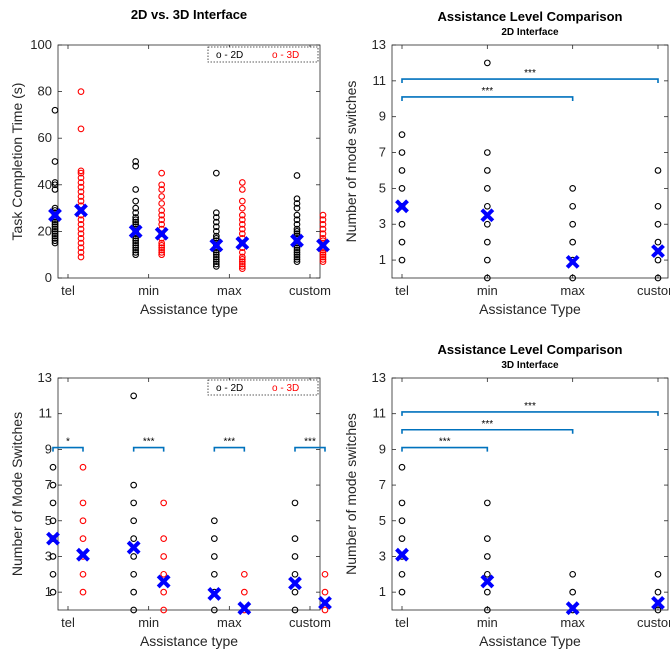 Image resolution: width=670 pixels, height=656 pixels. Describe the element at coordinates (382, 259) in the screenshot. I see `chart2-ytick-label: 1` at that location.